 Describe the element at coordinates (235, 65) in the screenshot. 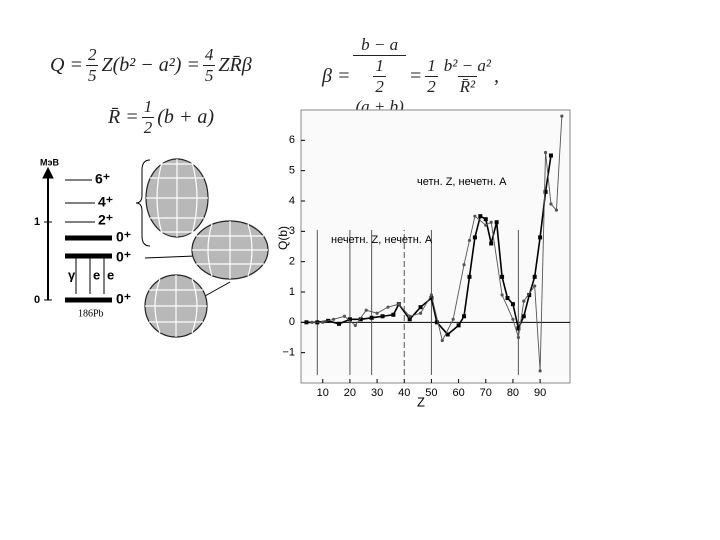

I see `formula-text: ZR̄β` at that location.